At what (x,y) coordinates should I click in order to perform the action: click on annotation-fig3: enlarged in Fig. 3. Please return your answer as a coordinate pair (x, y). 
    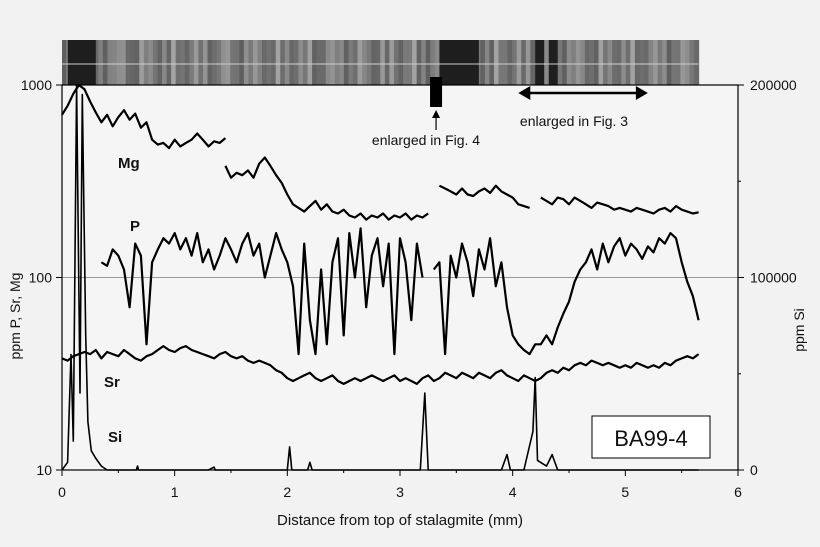
    Looking at the image, I should click on (574, 121).